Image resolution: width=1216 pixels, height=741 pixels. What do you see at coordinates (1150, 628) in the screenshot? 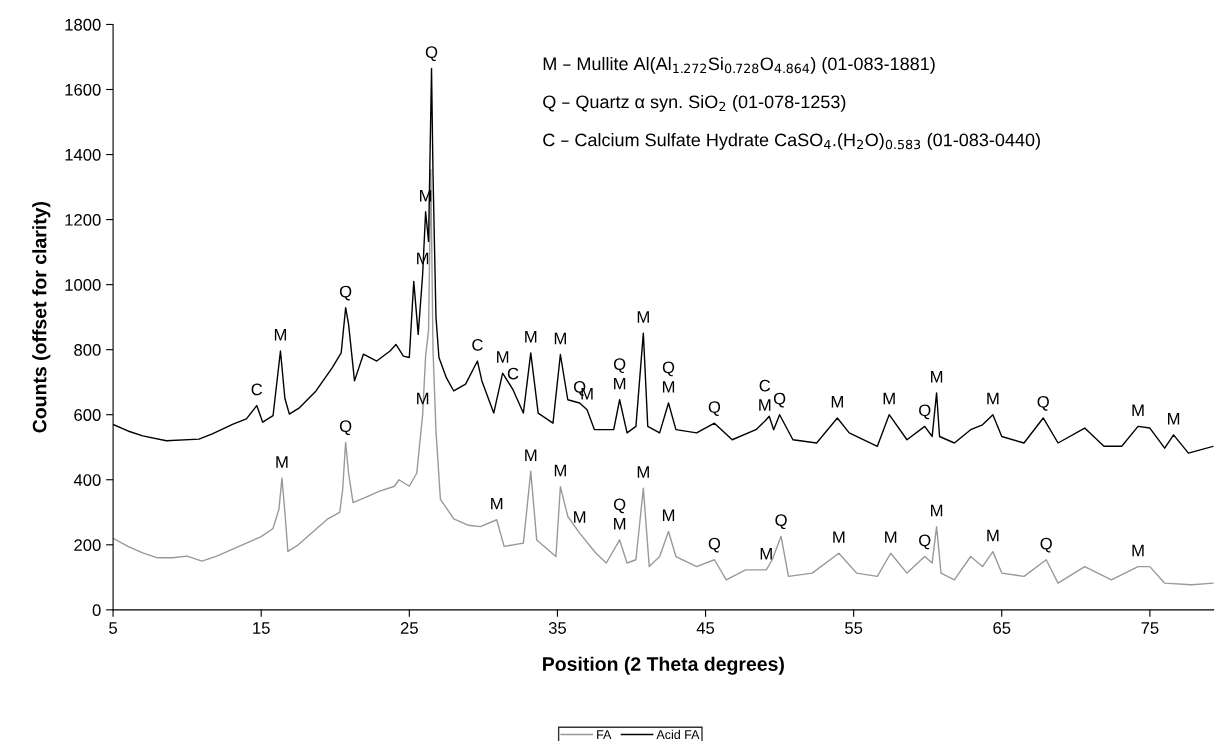
I see `x-tick-label: 75` at bounding box center [1150, 628].